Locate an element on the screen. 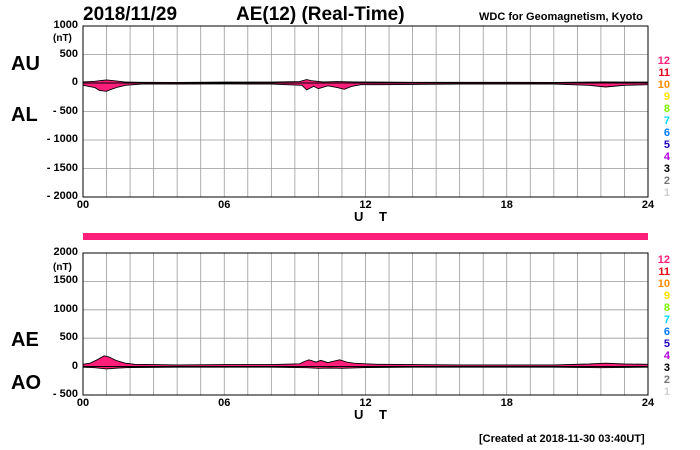 The height and width of the screenshot is (450, 700). ae-label: AE is located at coordinates (25, 340).